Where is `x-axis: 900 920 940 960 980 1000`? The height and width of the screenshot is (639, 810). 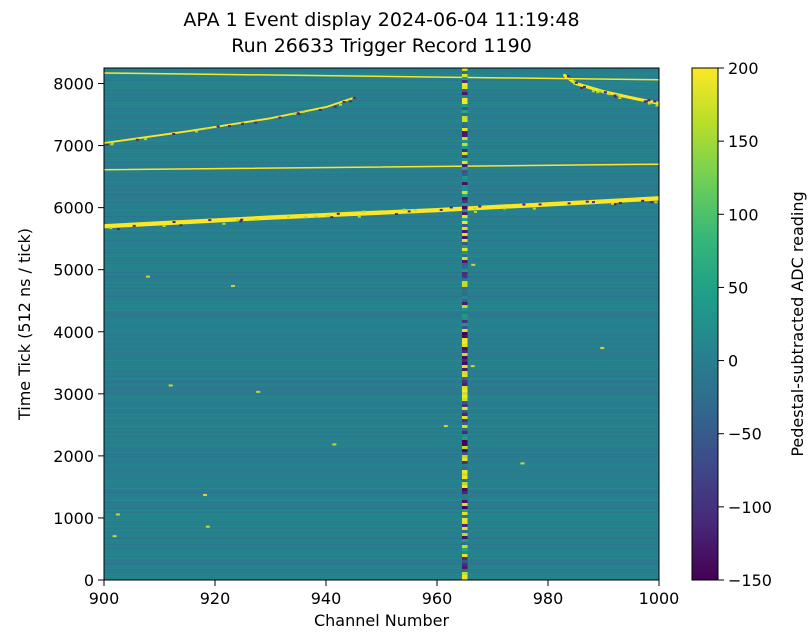 x-axis: 900 920 940 960 980 1000 is located at coordinates (384, 594).